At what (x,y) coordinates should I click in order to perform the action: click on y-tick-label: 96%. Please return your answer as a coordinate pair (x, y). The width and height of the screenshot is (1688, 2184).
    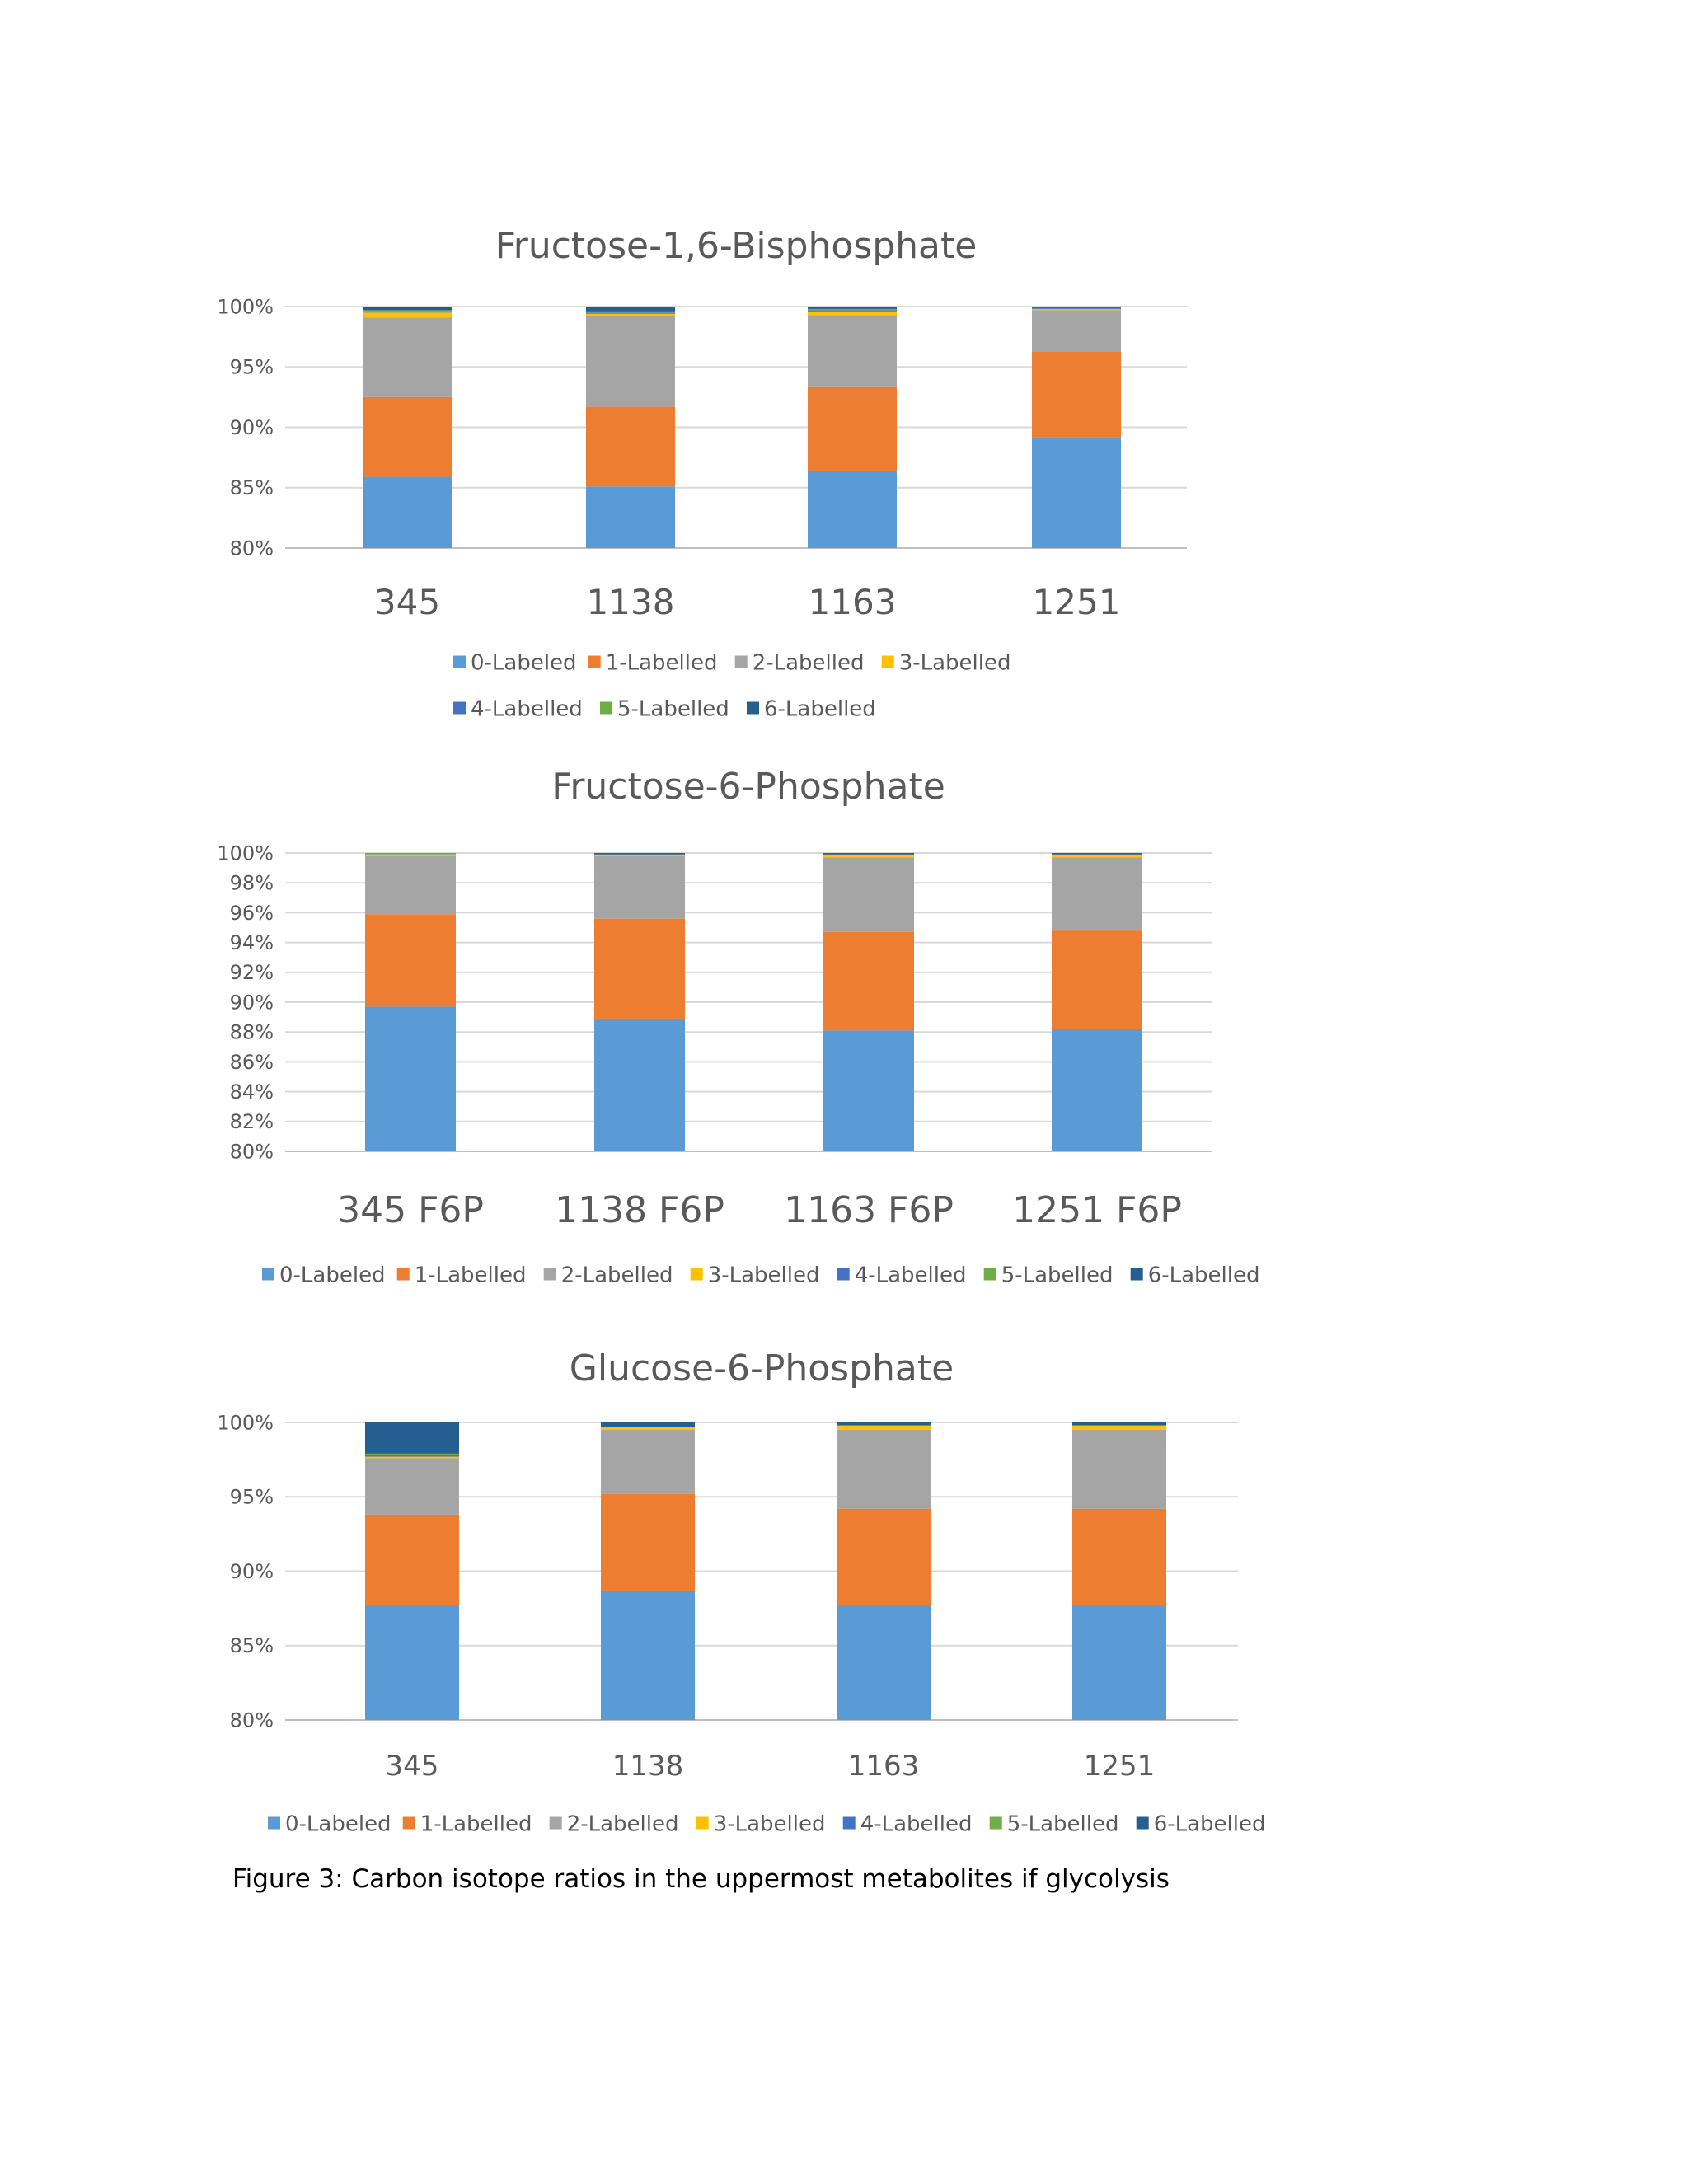
    Looking at the image, I should click on (252, 913).